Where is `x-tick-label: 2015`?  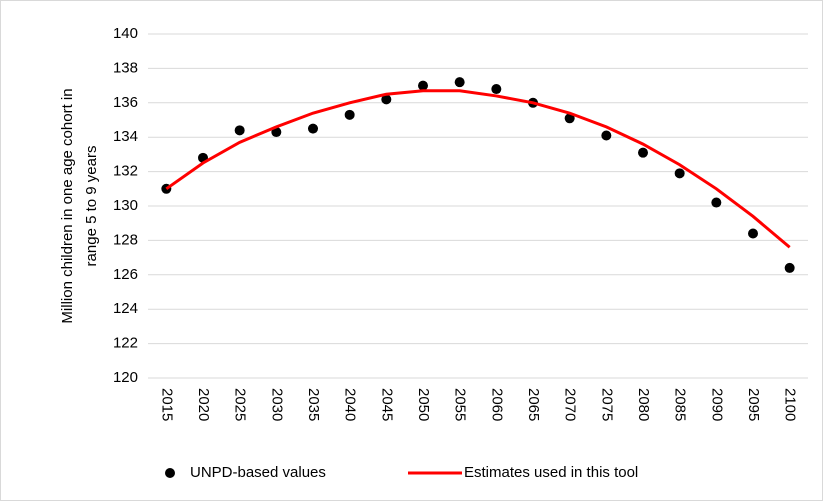 x-tick-label: 2015 is located at coordinates (166, 404).